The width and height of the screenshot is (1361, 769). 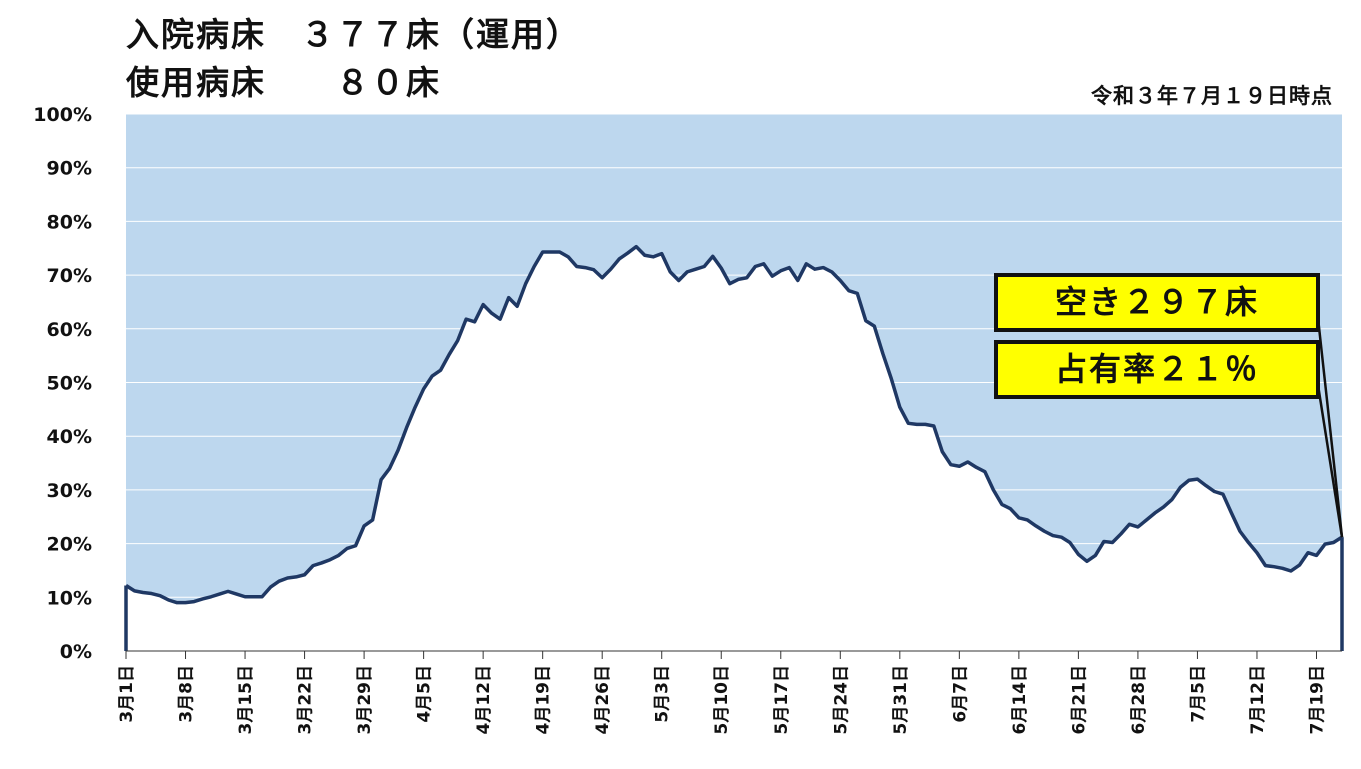 What do you see at coordinates (62, 115) in the screenshot?
I see `y-tick-label: 100%` at bounding box center [62, 115].